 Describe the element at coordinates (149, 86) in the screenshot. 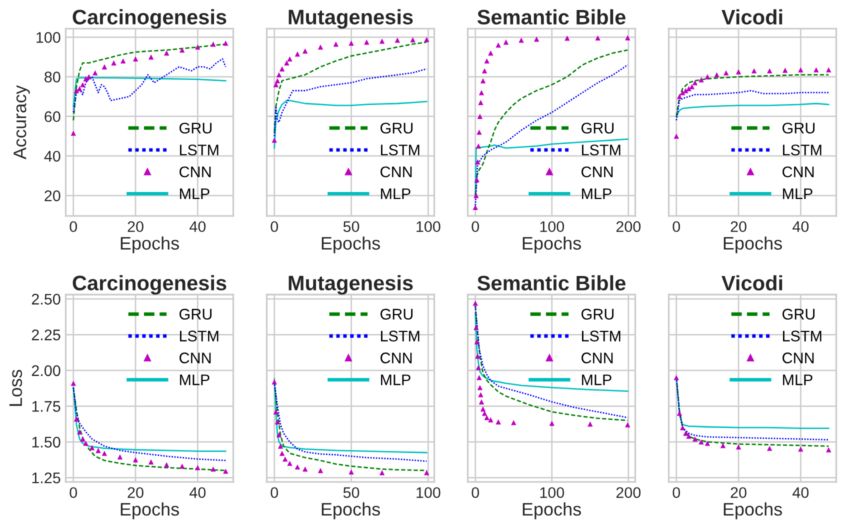

I see `line-series` at that location.